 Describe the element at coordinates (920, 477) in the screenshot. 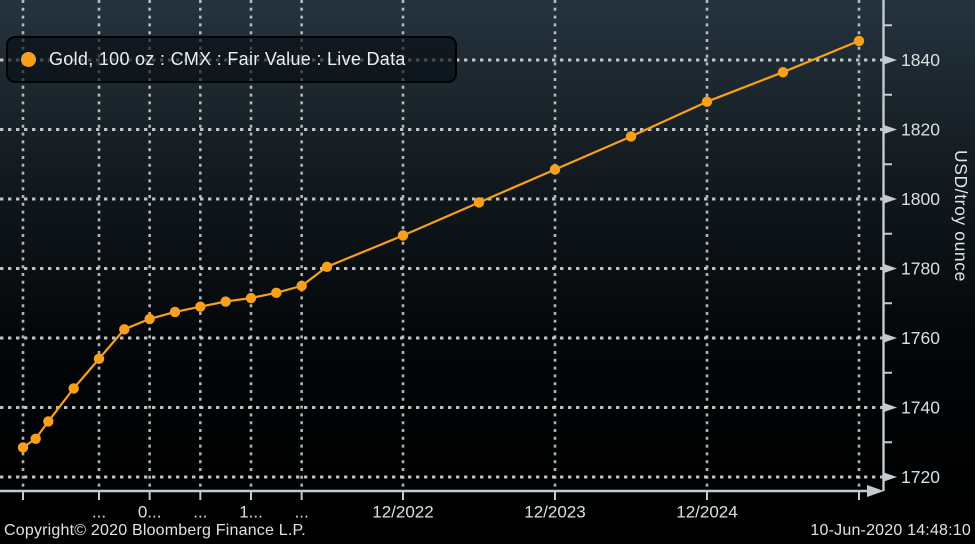

I see `y-tick-label: 1720` at that location.